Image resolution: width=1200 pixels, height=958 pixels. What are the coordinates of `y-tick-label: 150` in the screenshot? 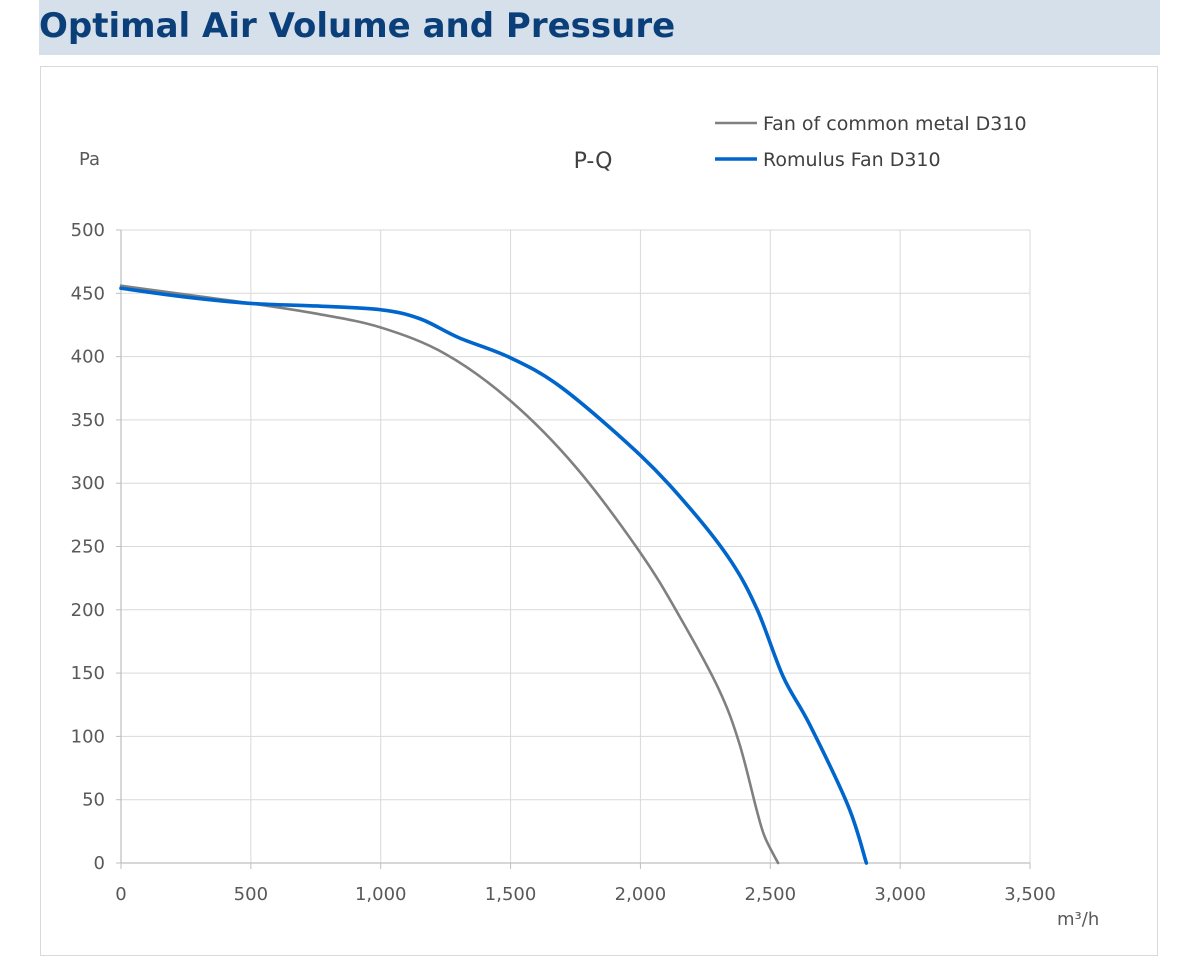 It's located at (88, 673).